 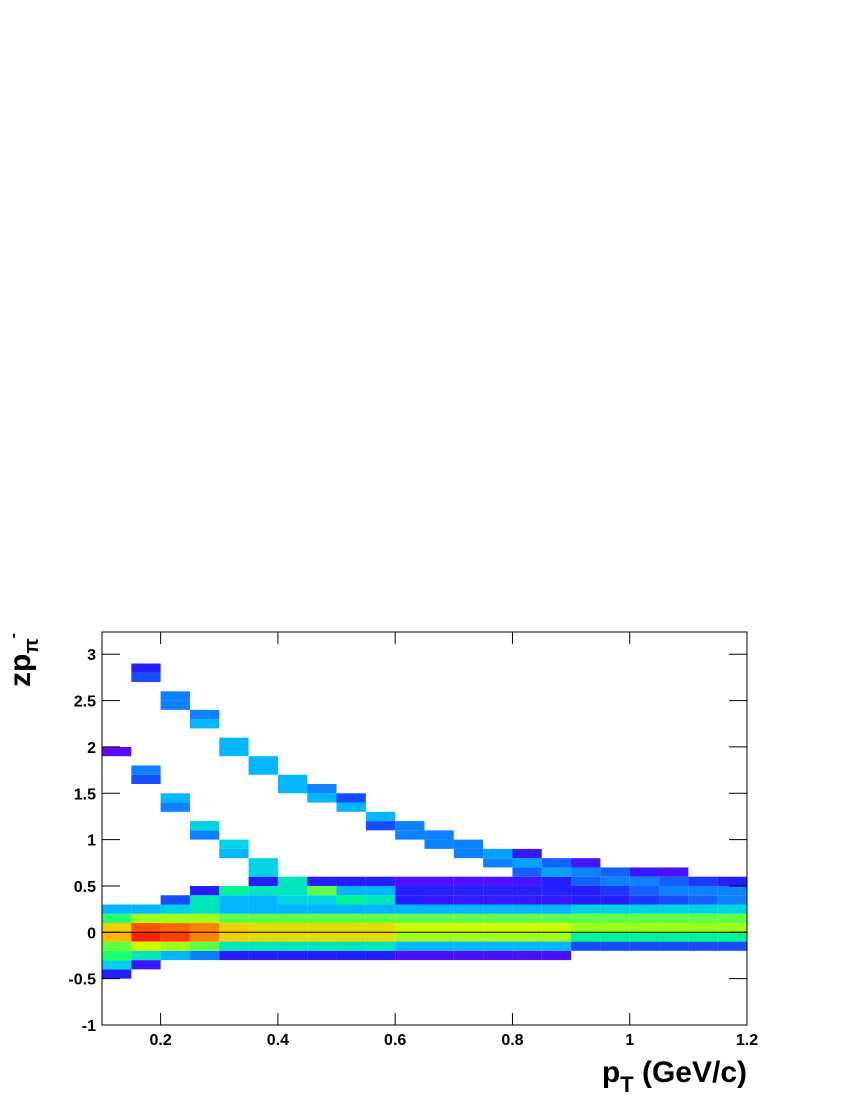 I want to click on x-tick-label: 0.2, so click(x=161, y=1040).